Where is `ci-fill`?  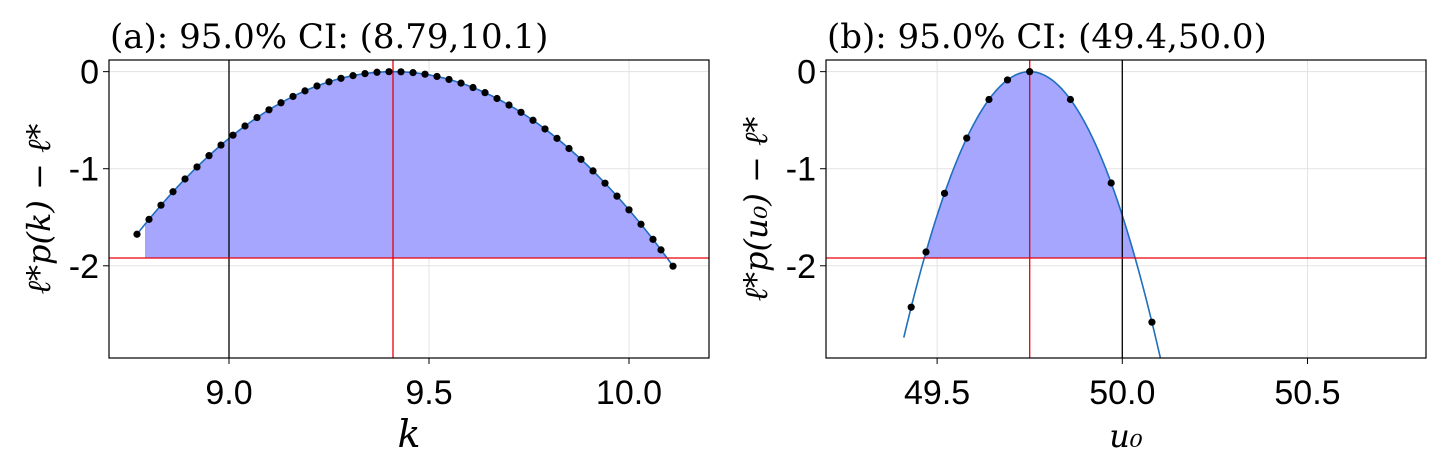 ci-fill is located at coordinates (407, 166).